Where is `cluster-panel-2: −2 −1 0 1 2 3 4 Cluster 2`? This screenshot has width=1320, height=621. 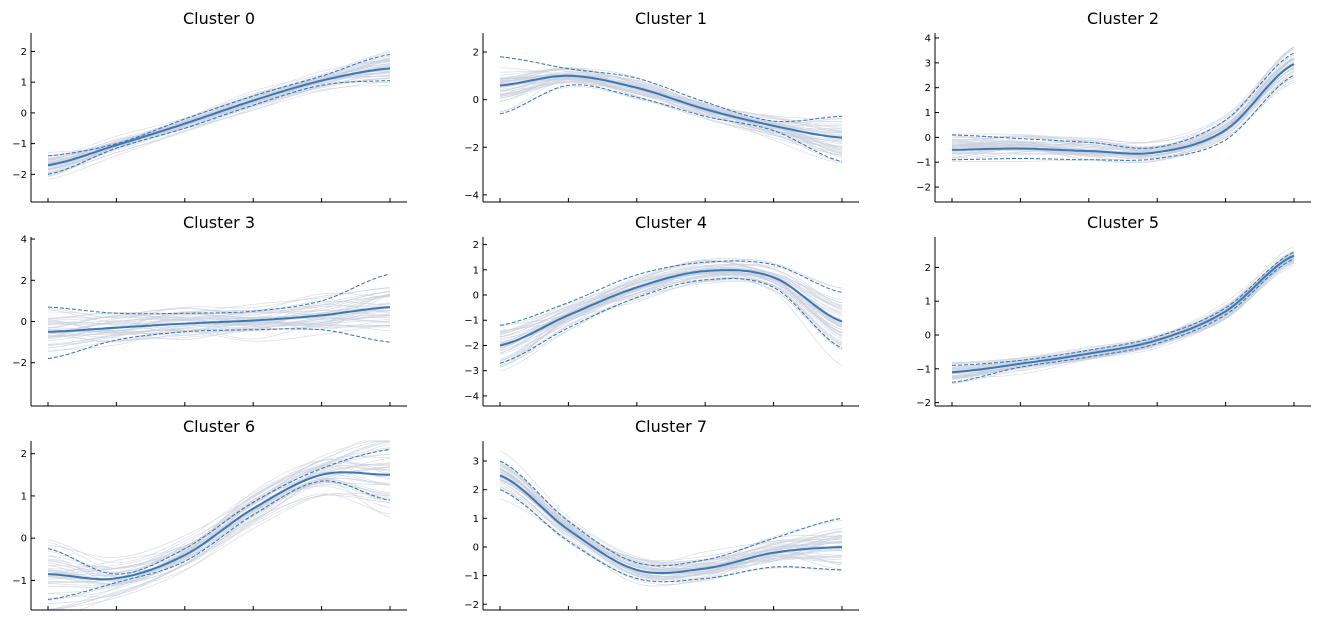 cluster-panel-2: −2 −1 0 1 2 3 4 Cluster 2 is located at coordinates (1113, 106).